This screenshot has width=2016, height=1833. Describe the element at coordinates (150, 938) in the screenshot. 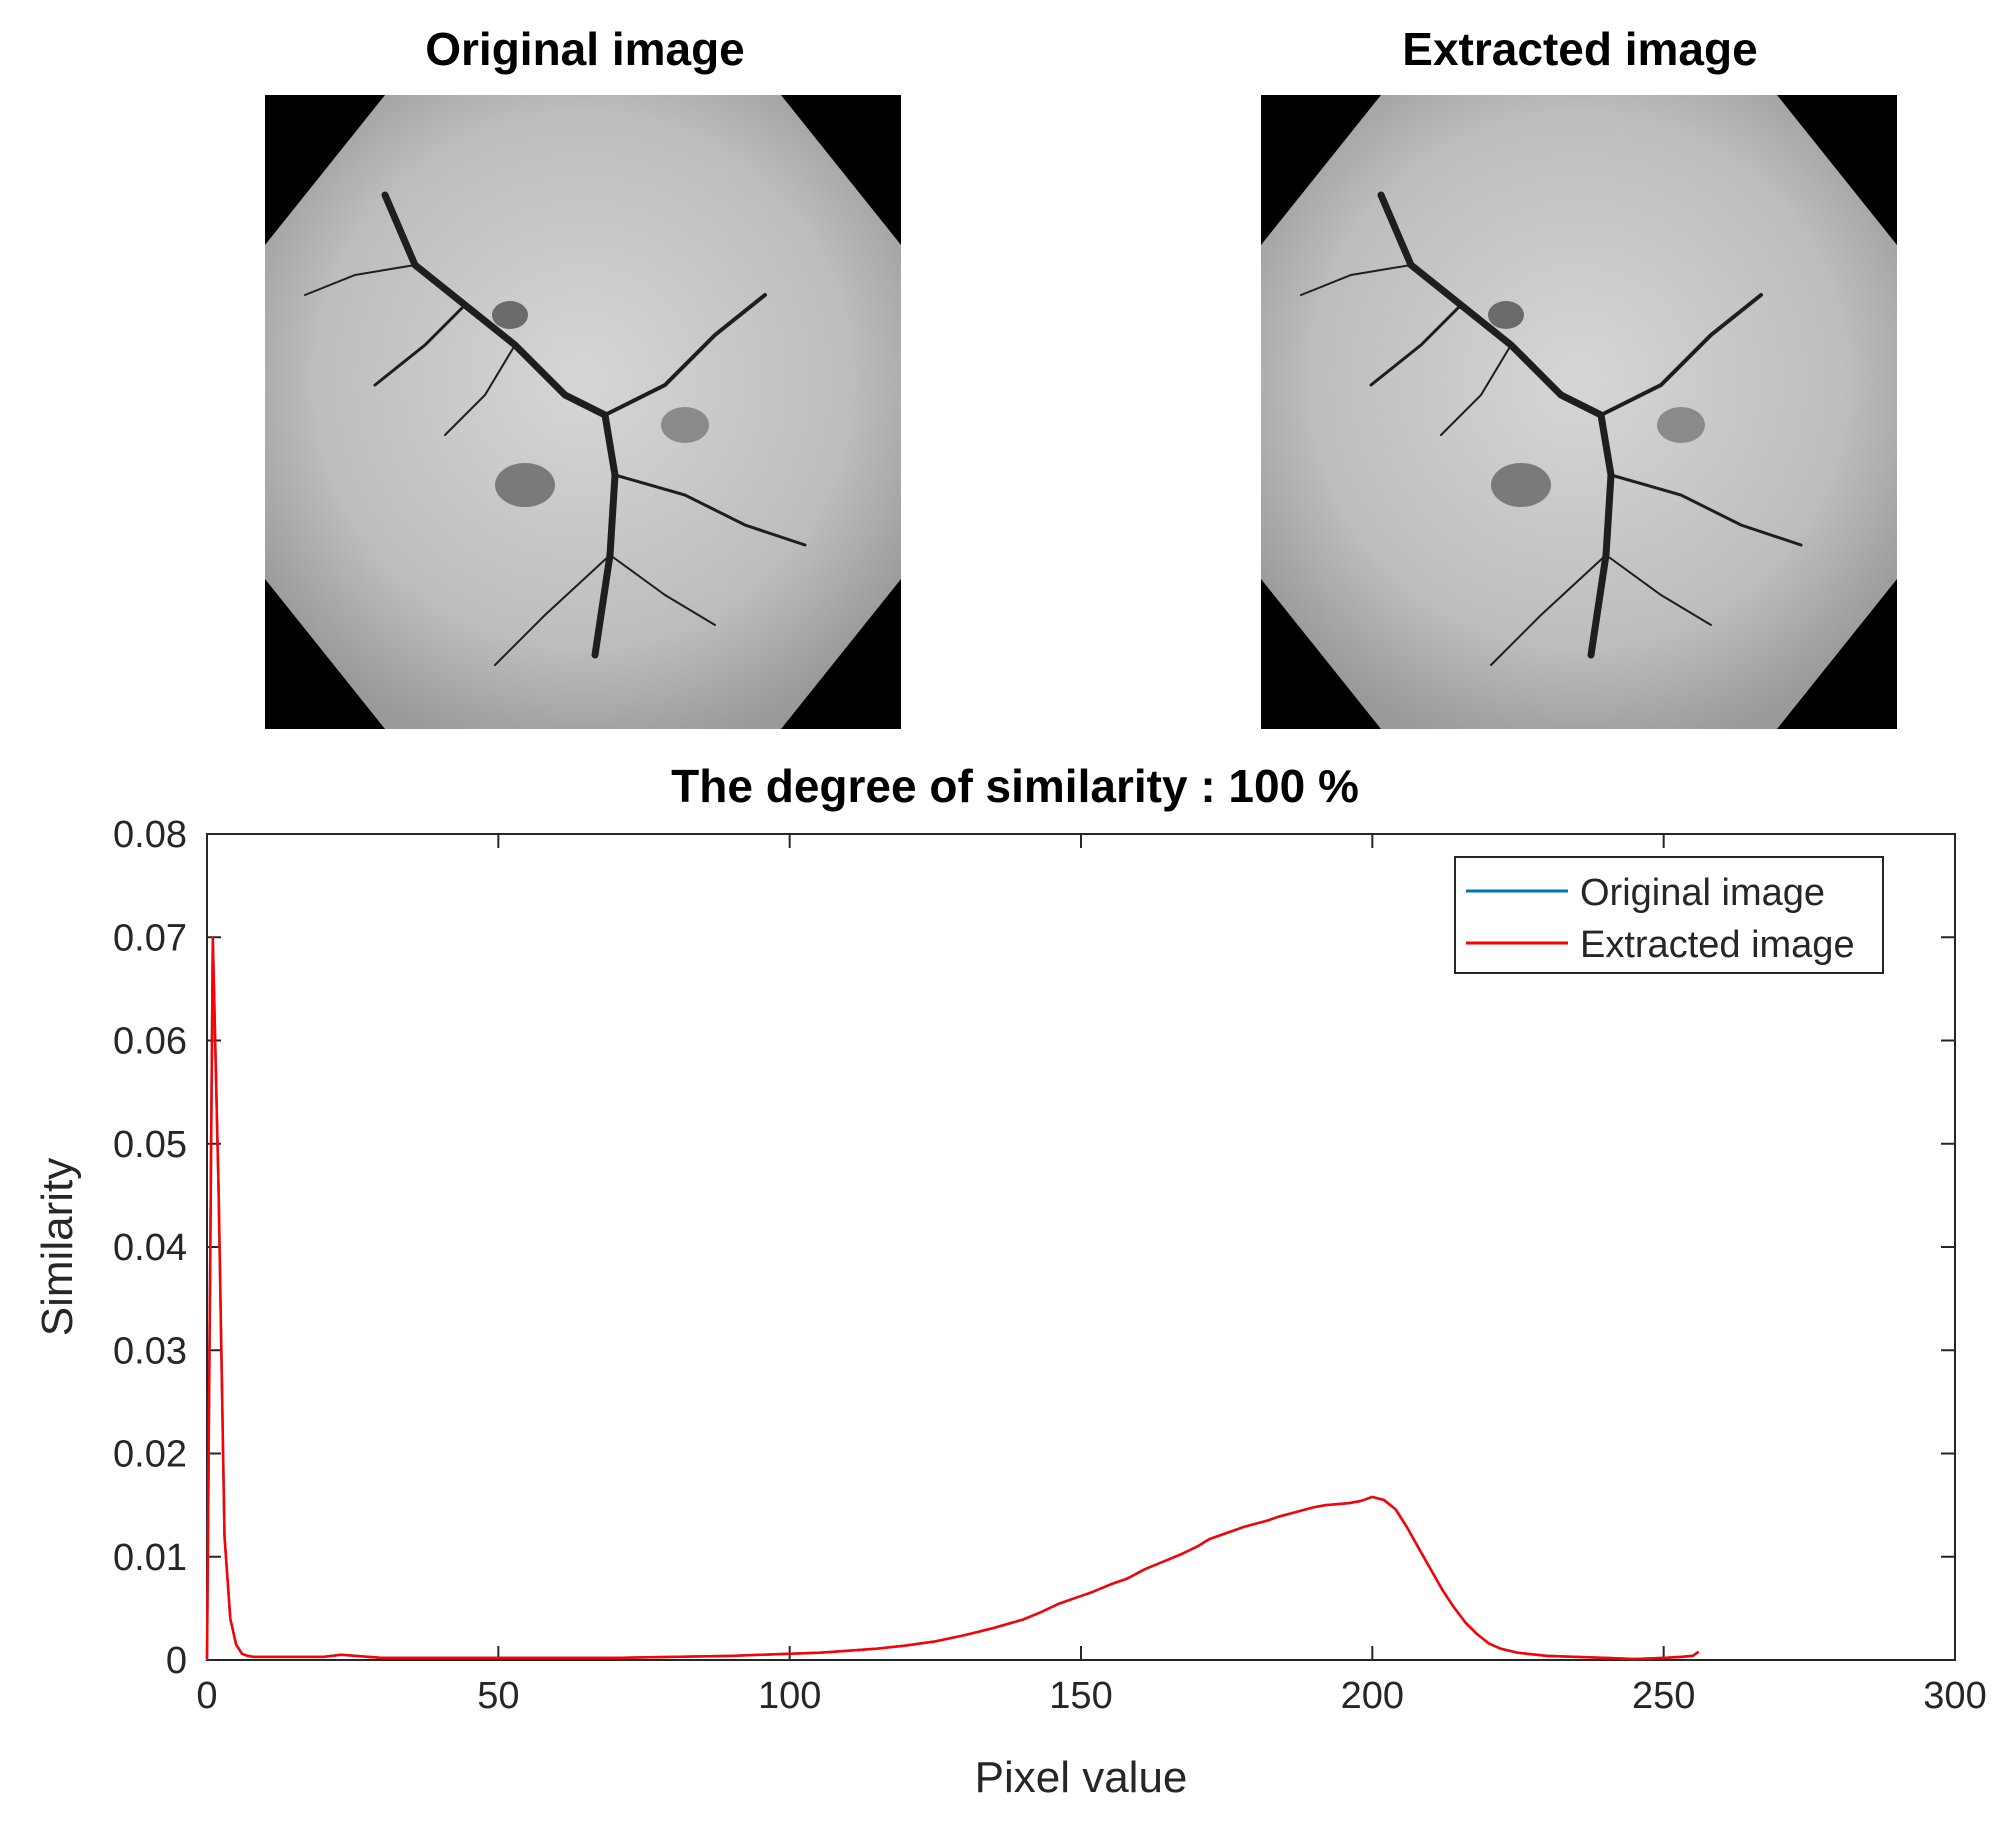

I see `y-tick-label: 0.07` at that location.